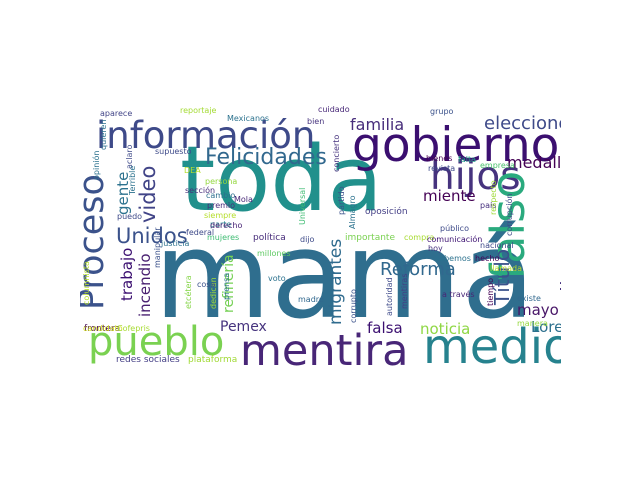  I want to click on word: Loret, so click(546, 327).